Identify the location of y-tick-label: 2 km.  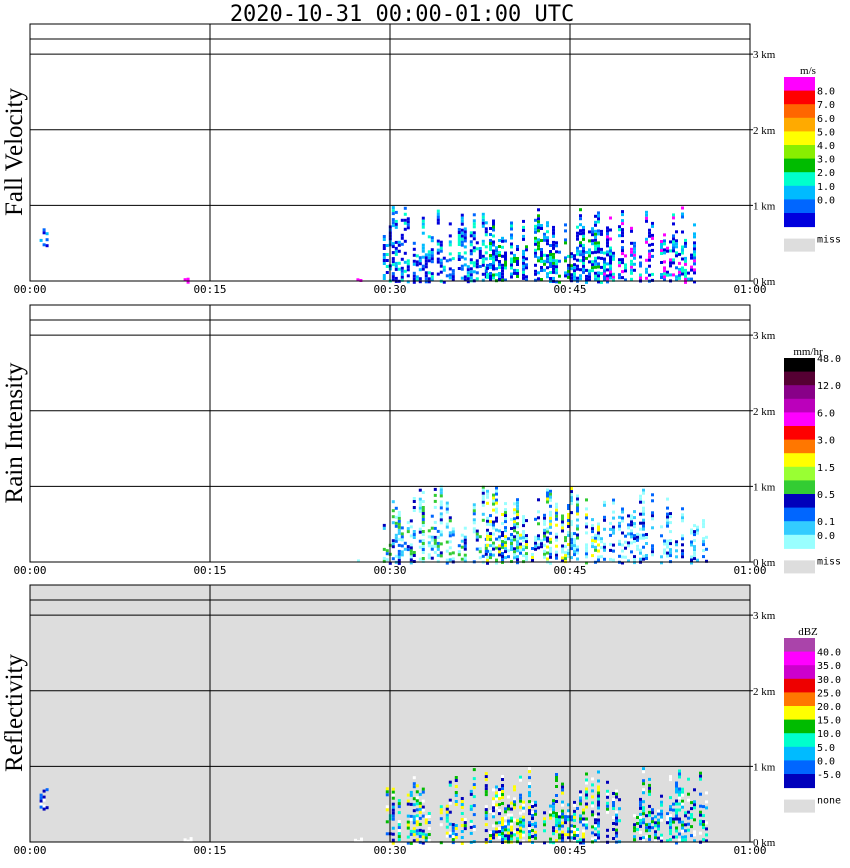
(764, 412).